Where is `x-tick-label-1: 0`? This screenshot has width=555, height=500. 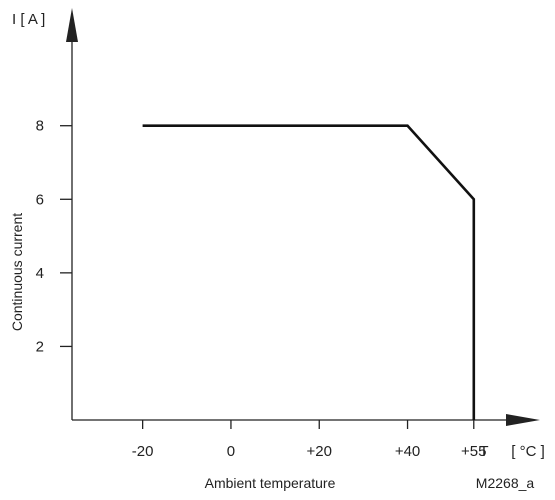
x-tick-label-1: 0 is located at coordinates (231, 451).